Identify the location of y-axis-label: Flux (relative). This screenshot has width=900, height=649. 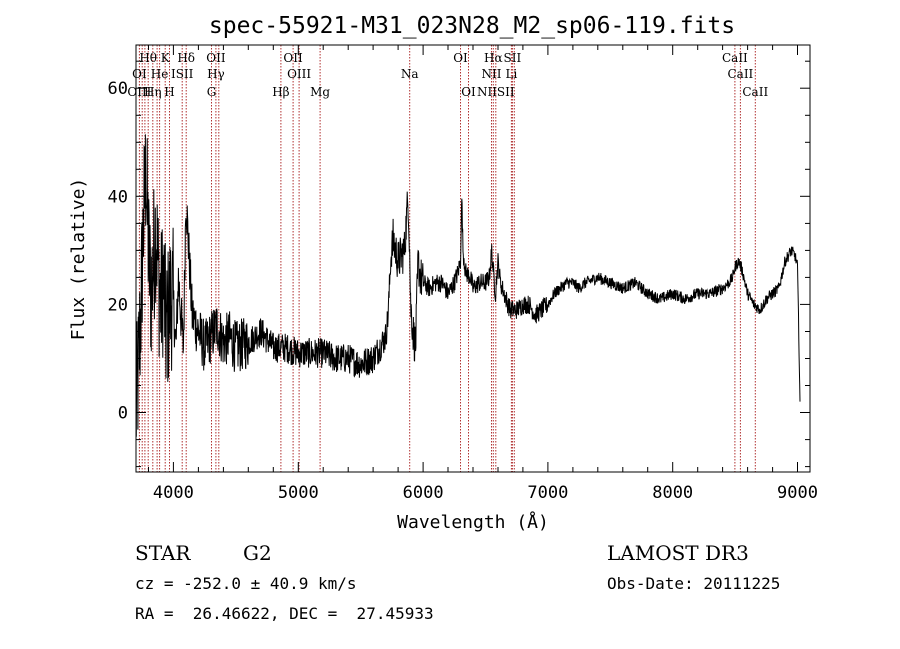
(78, 259).